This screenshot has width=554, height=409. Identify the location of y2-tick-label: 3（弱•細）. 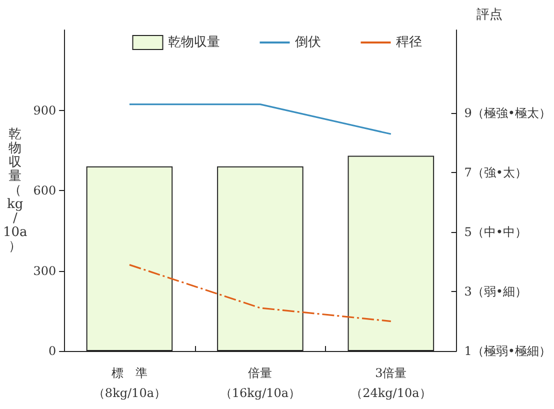
(496, 291).